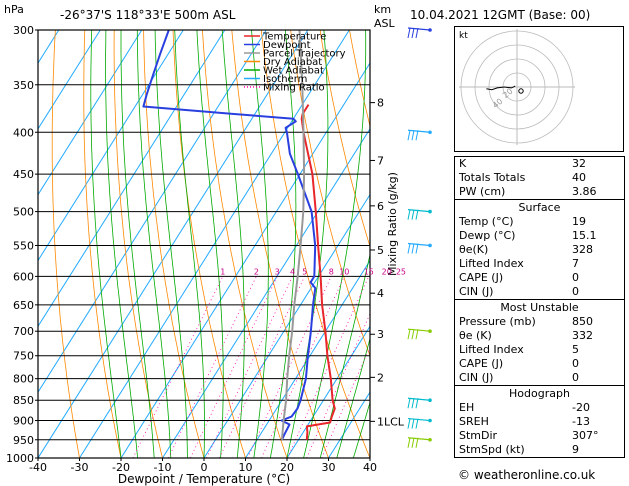 This screenshot has width=629, height=486. Describe the element at coordinates (23, 245) in the screenshot. I see `pressure-tick-label: 550` at that location.